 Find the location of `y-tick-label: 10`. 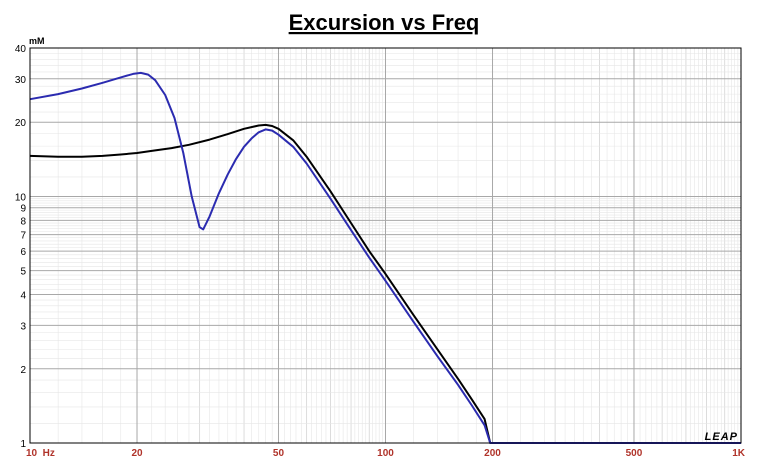

y-tick-label: 10 is located at coordinates (21, 197).